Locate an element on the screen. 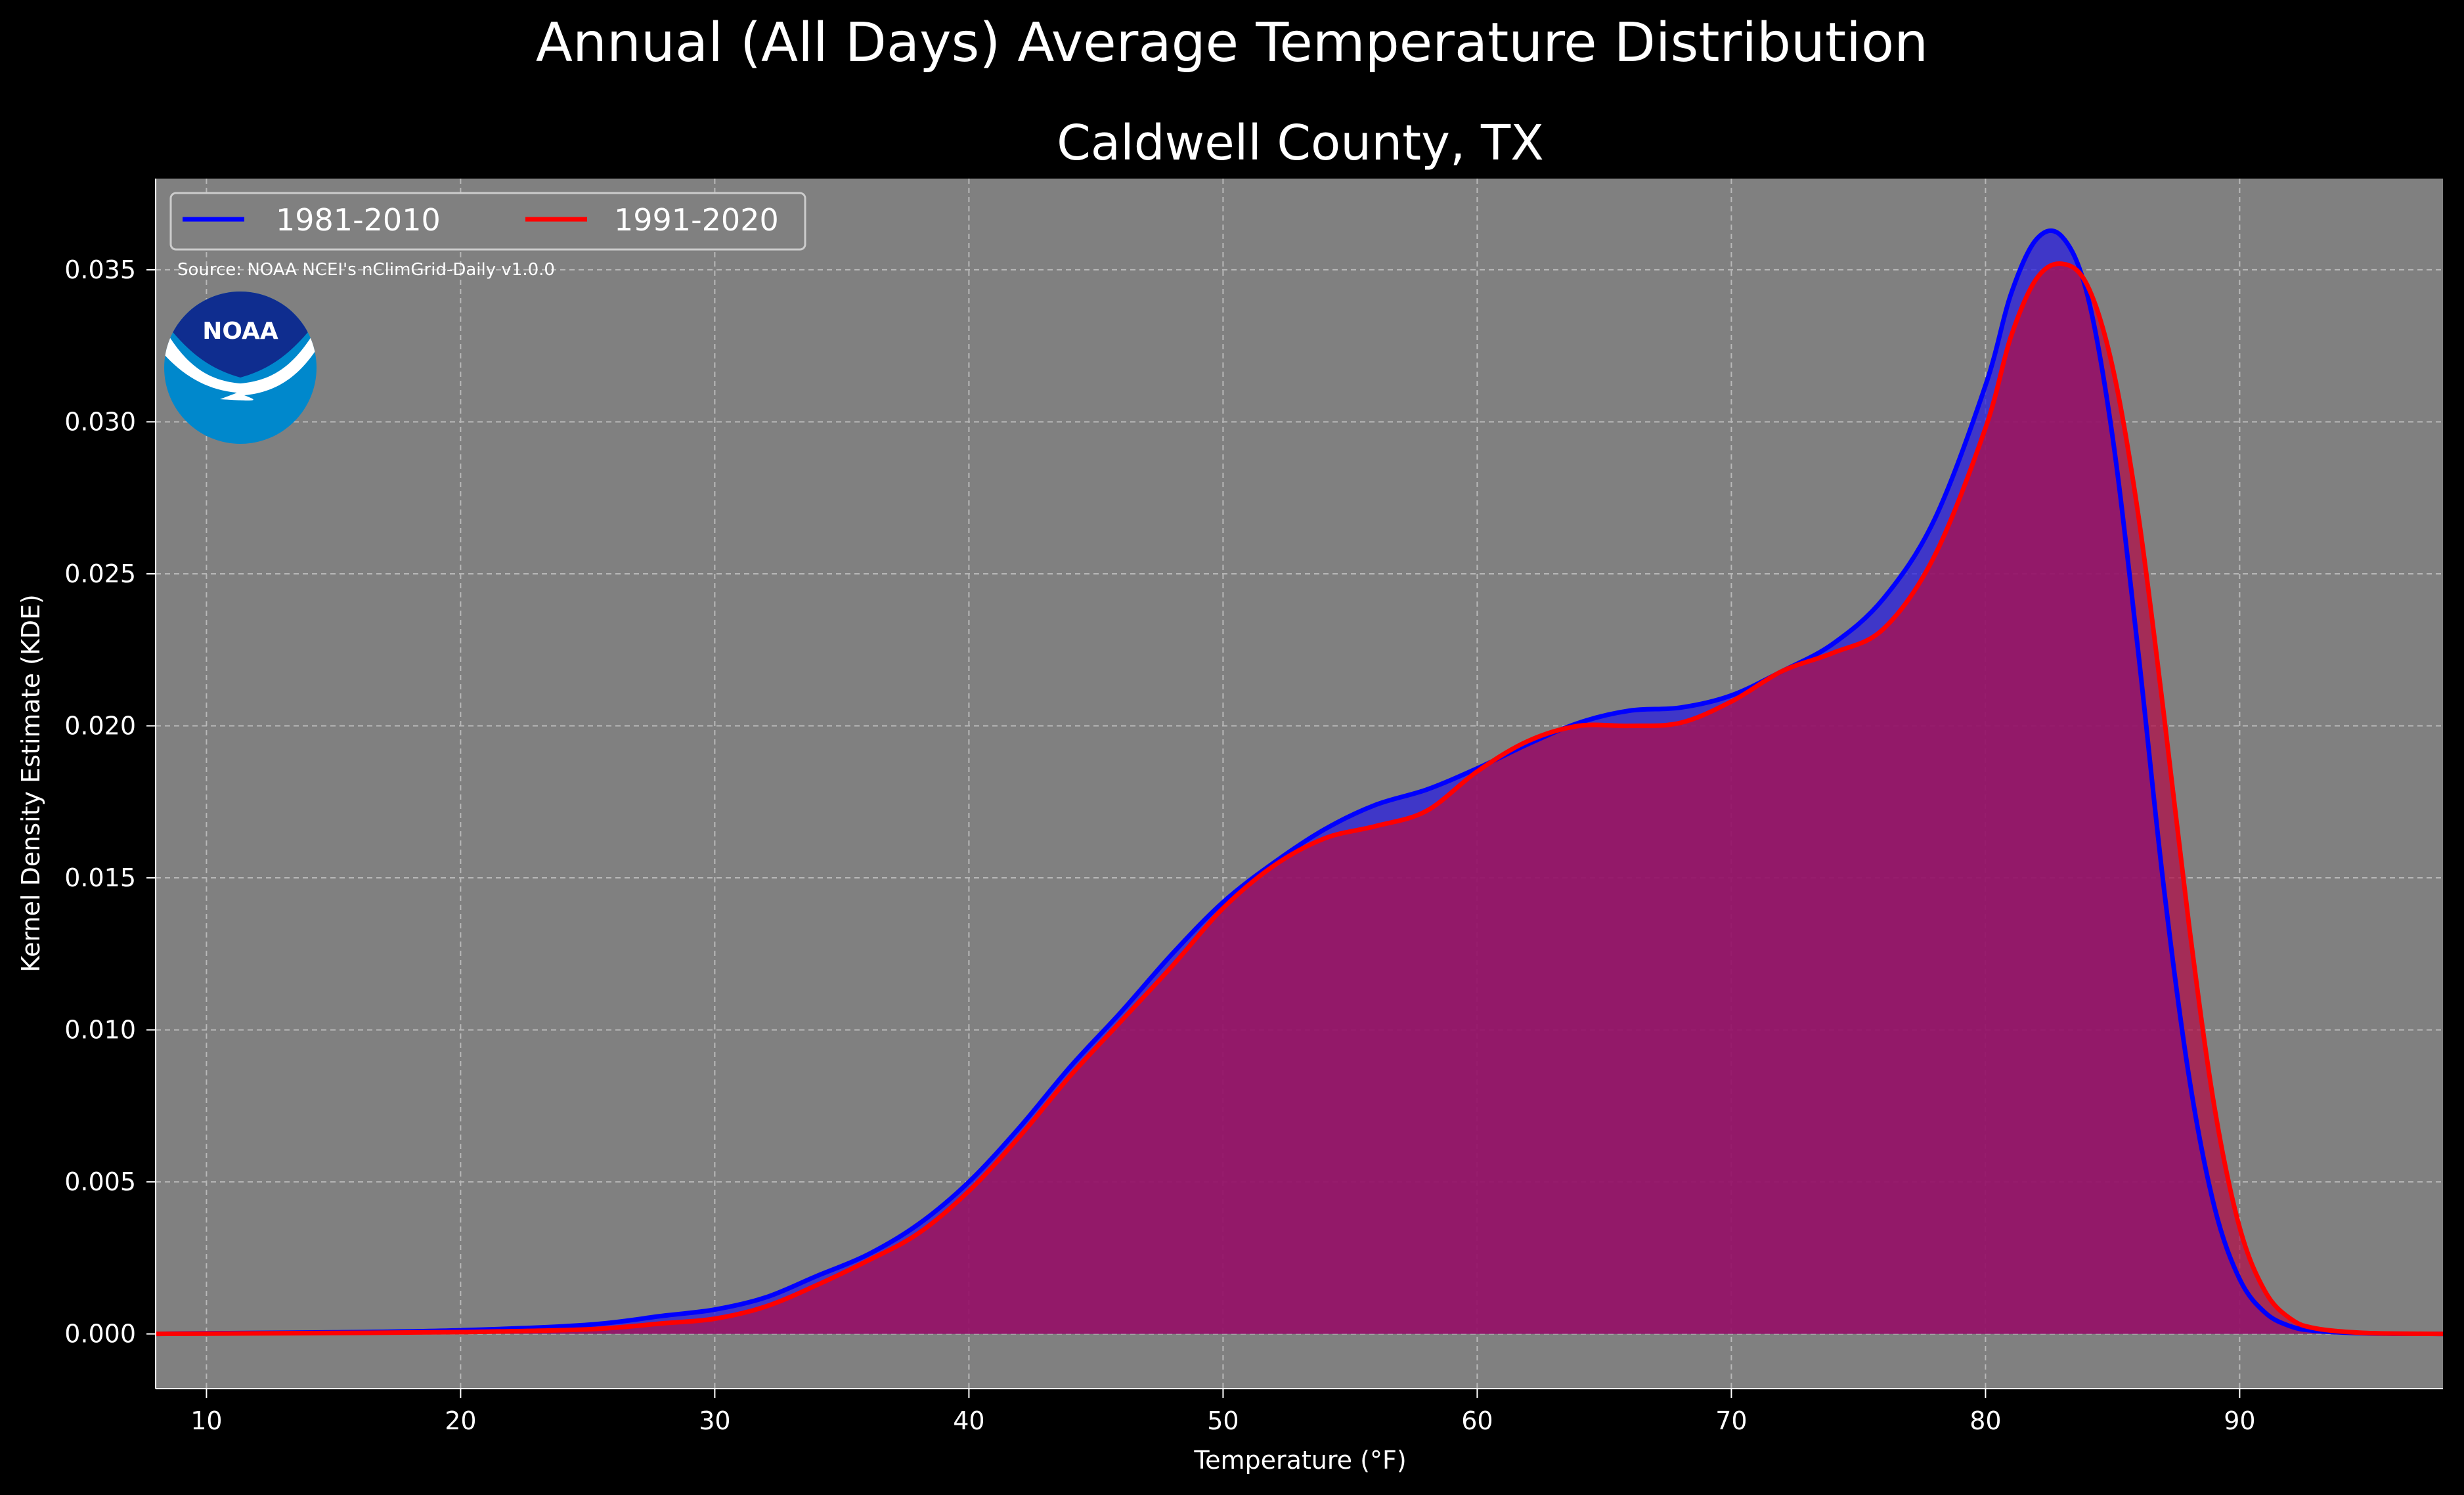 The width and height of the screenshot is (2464, 1495). legend: 1981-2010 1991-2020 is located at coordinates (488, 221).